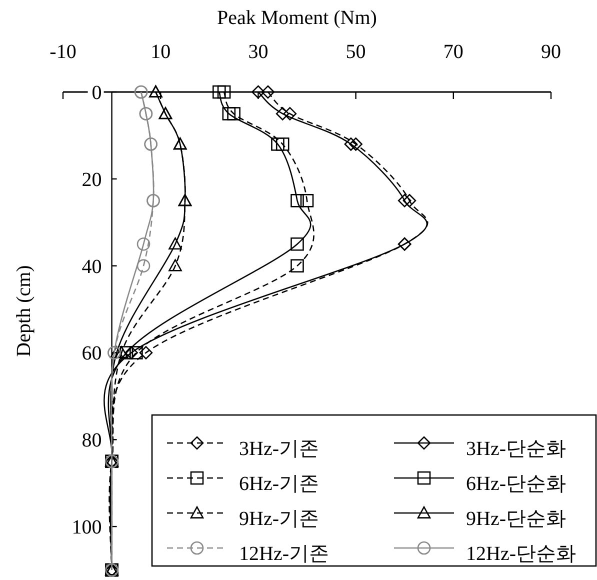  What do you see at coordinates (516, 484) in the screenshot?
I see `legend-label: 6Hz-단순화` at bounding box center [516, 484].